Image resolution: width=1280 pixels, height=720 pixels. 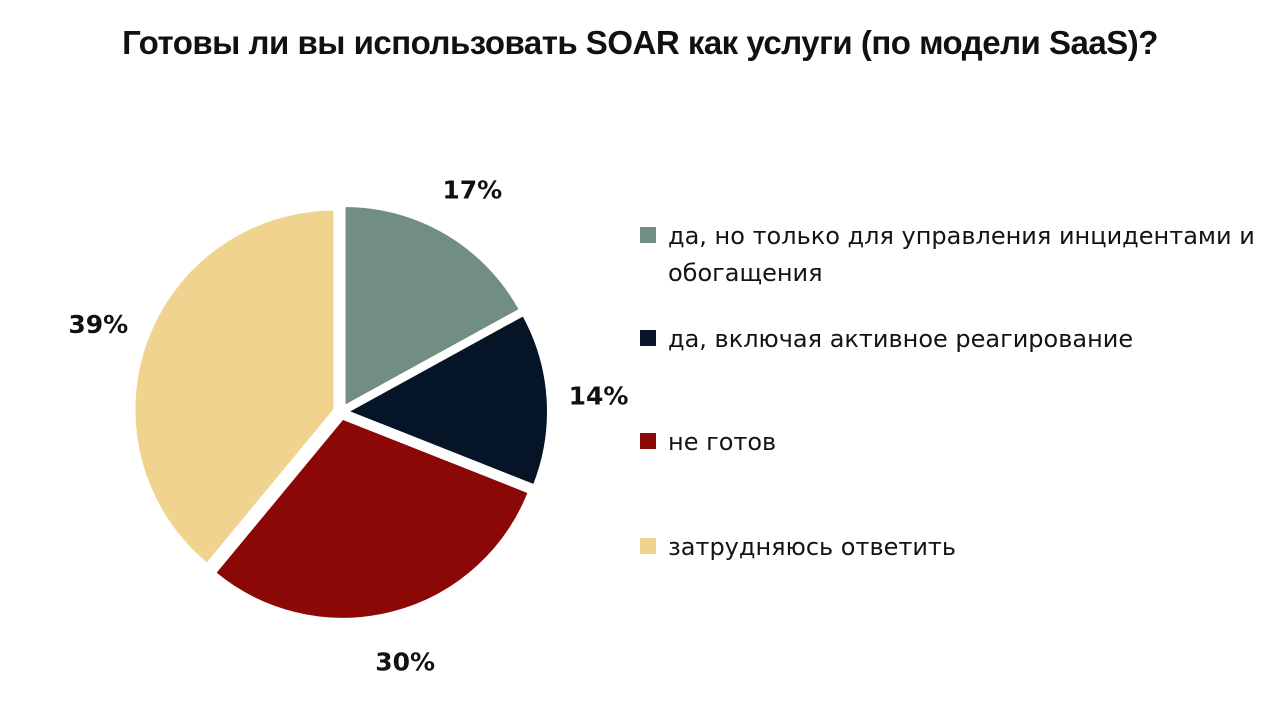 What do you see at coordinates (812, 547) in the screenshot?
I see `legend-label-hard-to-answer: затрудняюсь ответить` at bounding box center [812, 547].